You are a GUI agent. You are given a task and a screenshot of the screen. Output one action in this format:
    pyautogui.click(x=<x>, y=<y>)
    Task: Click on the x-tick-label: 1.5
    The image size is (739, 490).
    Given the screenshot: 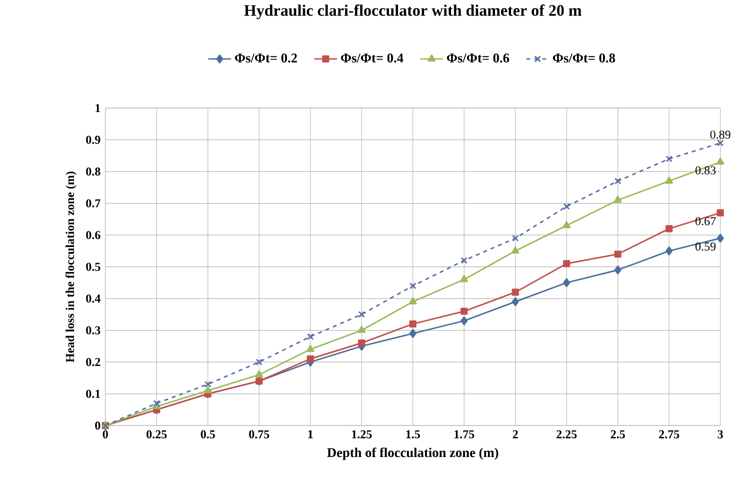 What is the action you would take?
    pyautogui.click(x=413, y=434)
    